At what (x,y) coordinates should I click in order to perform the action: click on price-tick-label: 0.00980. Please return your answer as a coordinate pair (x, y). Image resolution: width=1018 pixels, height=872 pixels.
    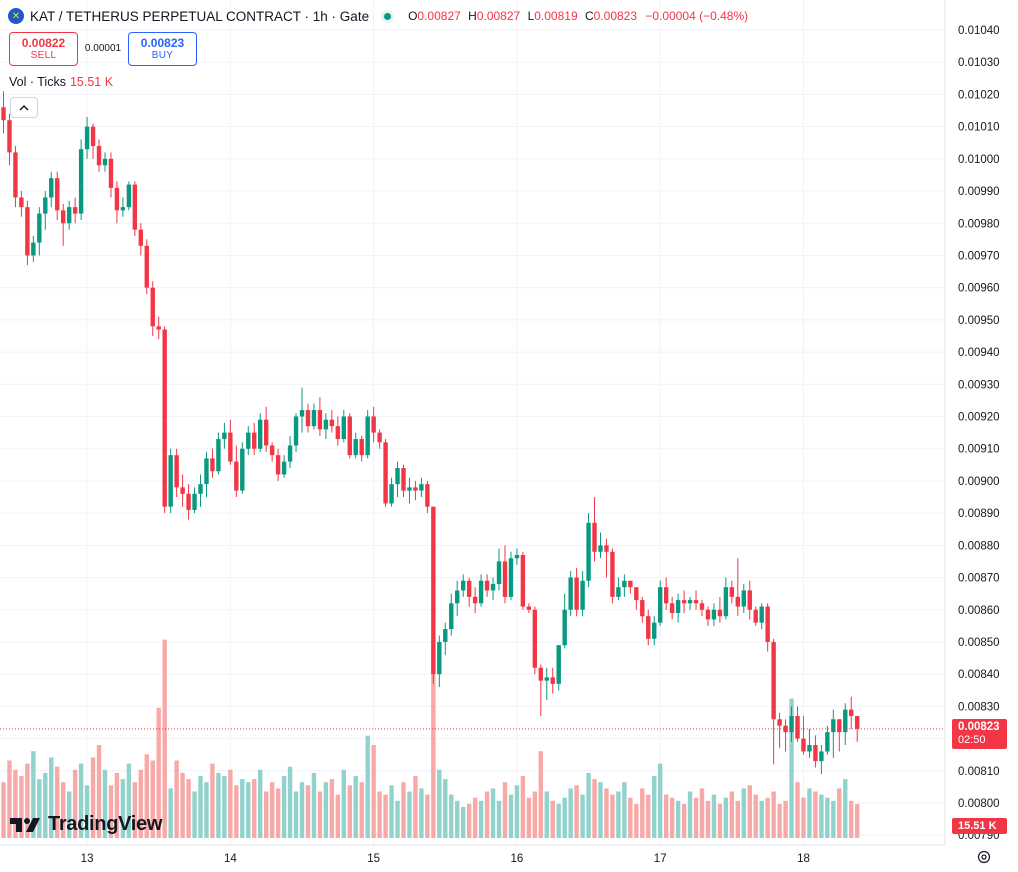
    Looking at the image, I should click on (979, 224).